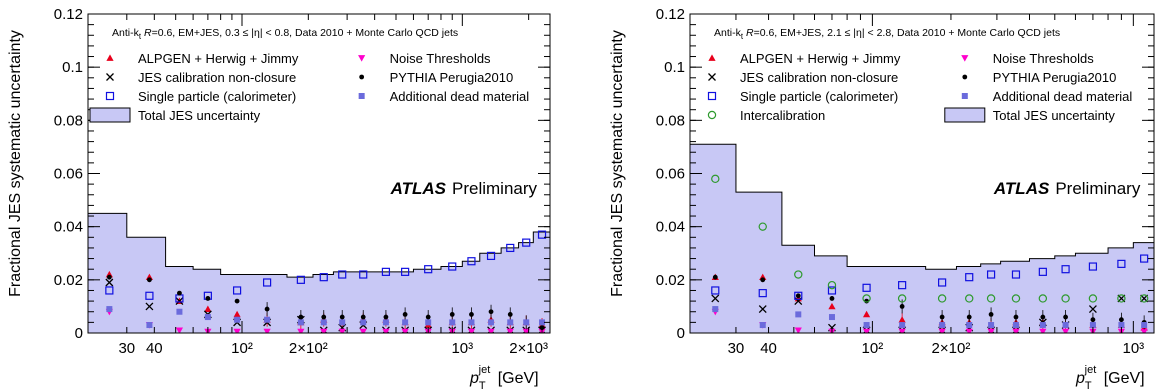 This screenshot has width=1160, height=389. Describe the element at coordinates (424, 58) in the screenshot. I see `legend-item-noise-thresholds: Noise Thresholds` at that location.